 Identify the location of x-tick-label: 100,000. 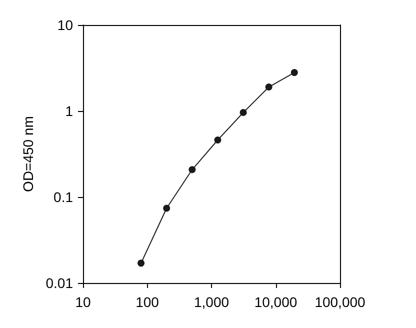
(340, 302).